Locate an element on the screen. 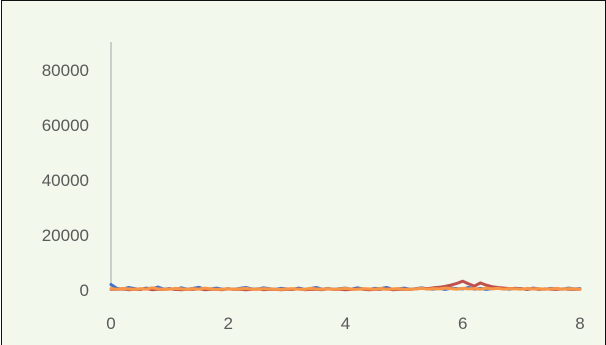  x-axis: 0 2 4 6 8 is located at coordinates (345, 323).